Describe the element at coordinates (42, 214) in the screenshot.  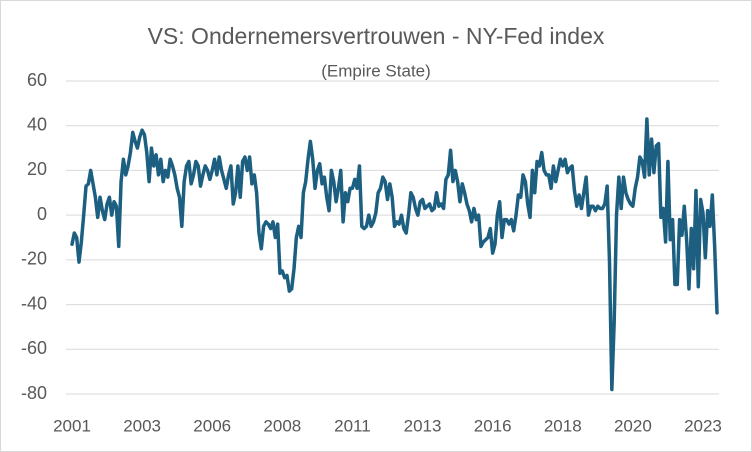
I see `y-tick-label: 0` at that location.